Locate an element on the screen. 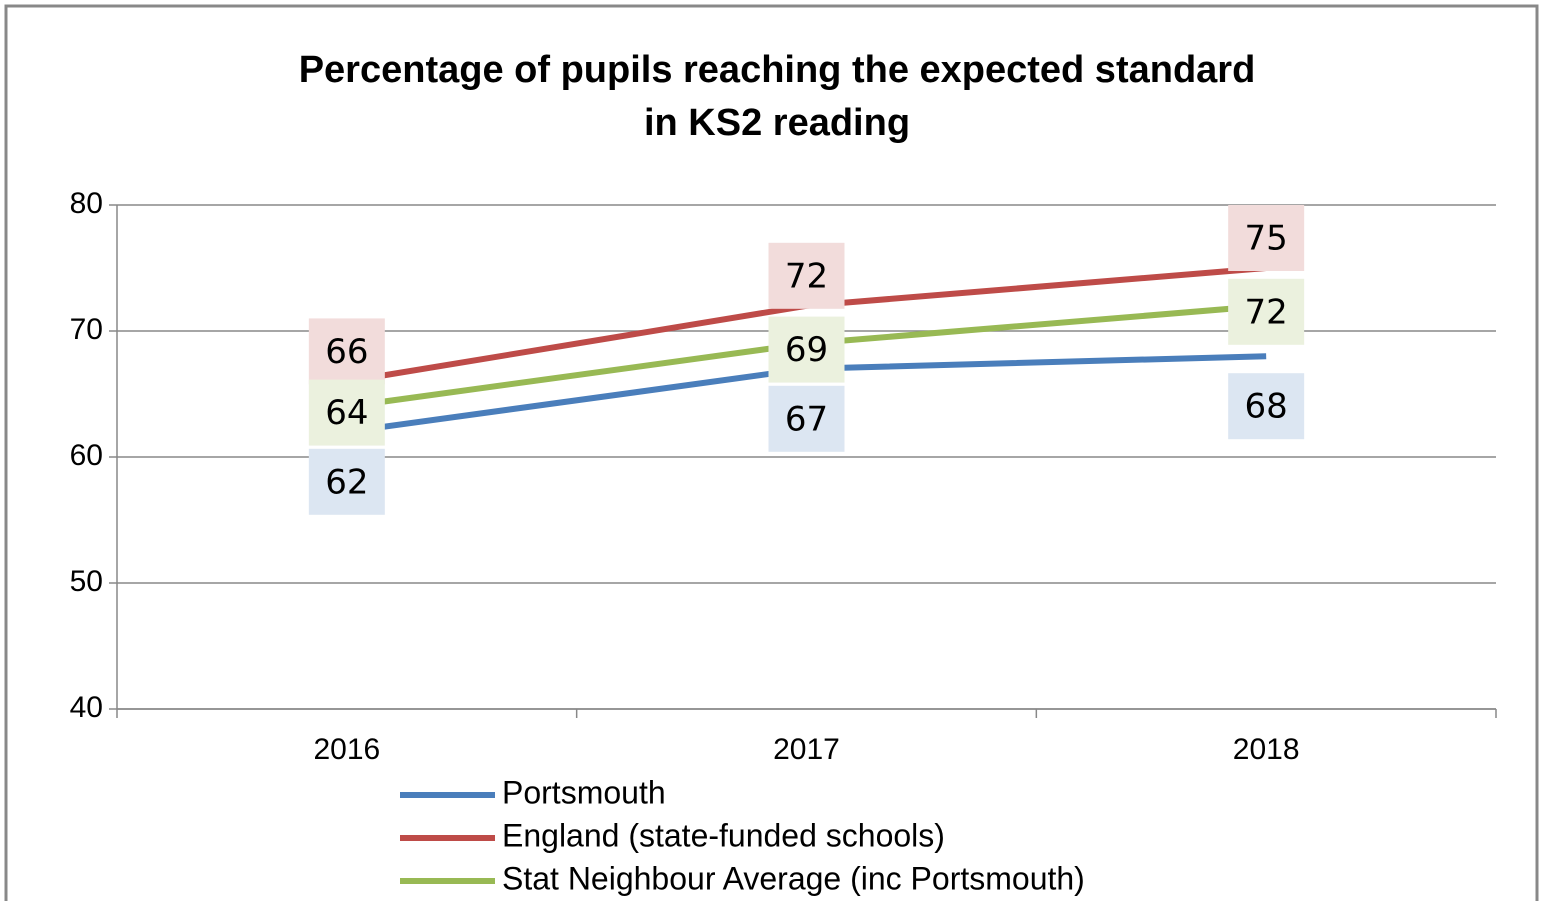 The height and width of the screenshot is (901, 1543). data-label: 68 is located at coordinates (1266, 407).